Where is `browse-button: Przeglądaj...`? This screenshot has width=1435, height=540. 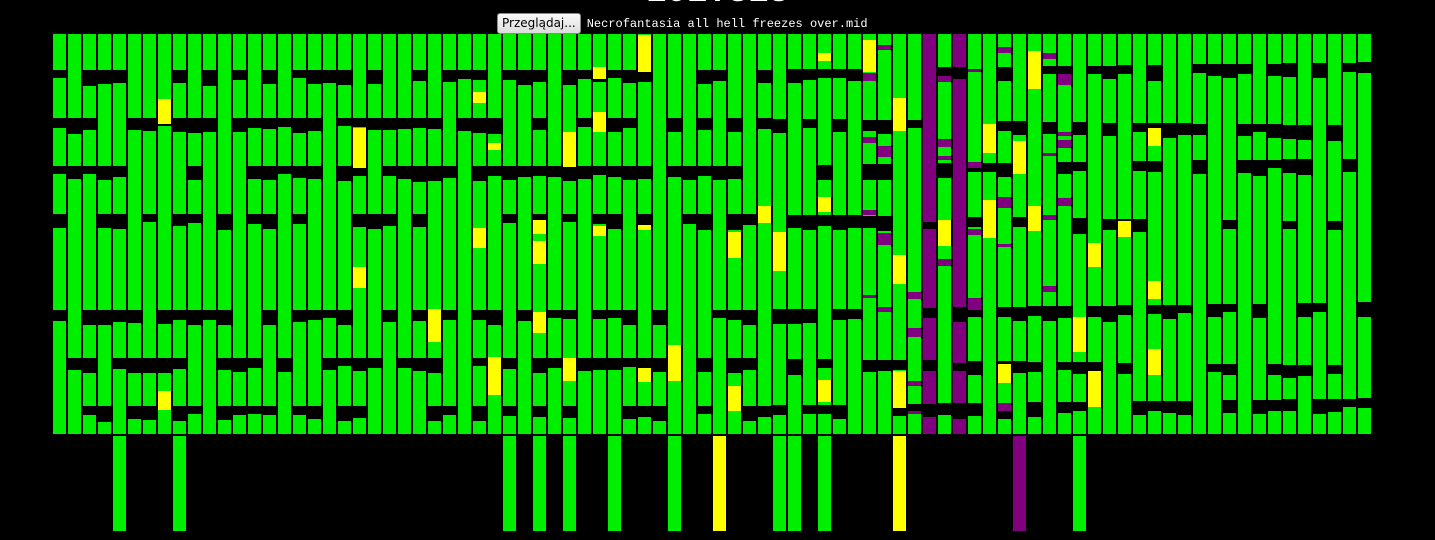
browse-button: Przeglądaj... is located at coordinates (539, 23).